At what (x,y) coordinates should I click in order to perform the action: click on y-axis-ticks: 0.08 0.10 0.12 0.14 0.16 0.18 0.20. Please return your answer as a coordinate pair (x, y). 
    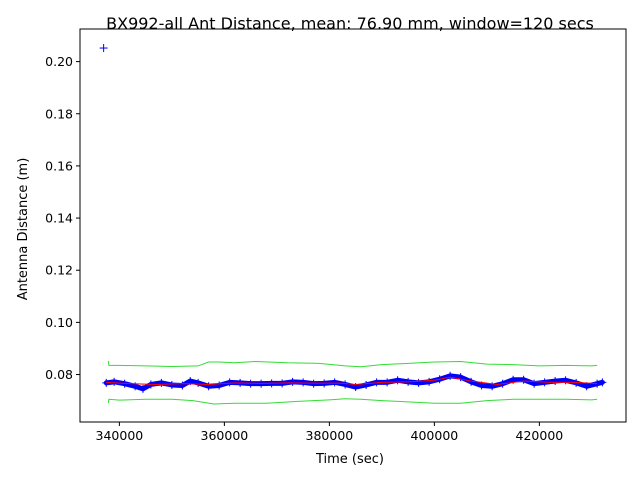
    Looking at the image, I should click on (62, 218).